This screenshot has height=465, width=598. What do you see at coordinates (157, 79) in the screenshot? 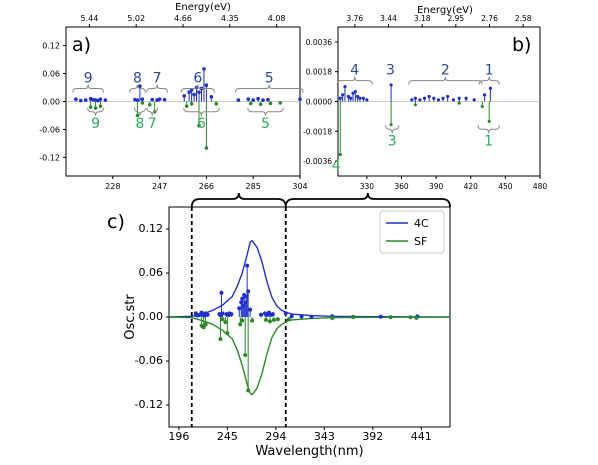
I see `a-4c-group-label: 7` at bounding box center [157, 79].